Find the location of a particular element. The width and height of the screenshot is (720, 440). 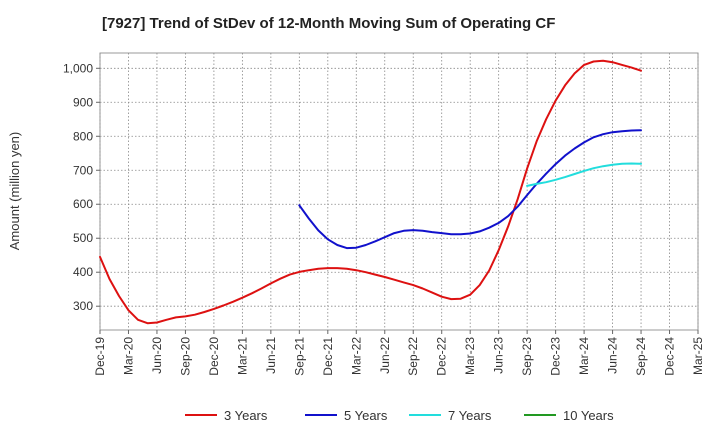

y-tick-label: 300 is located at coordinates (83, 306).